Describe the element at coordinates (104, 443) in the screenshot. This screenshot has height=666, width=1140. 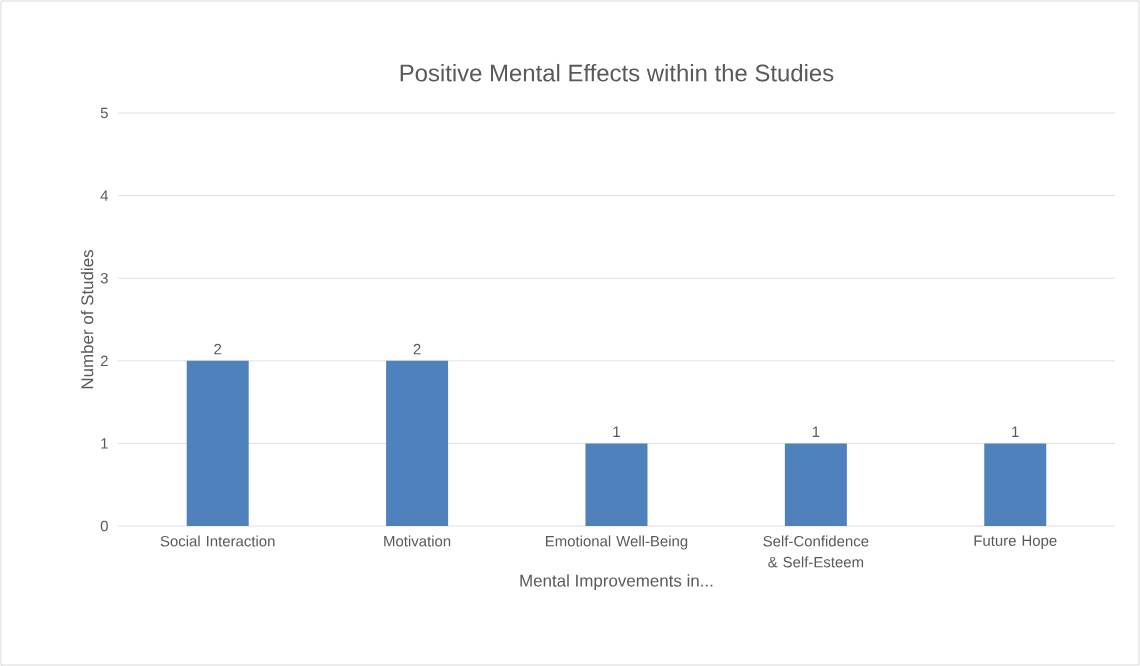
I see `y-tick-label: 1` at that location.